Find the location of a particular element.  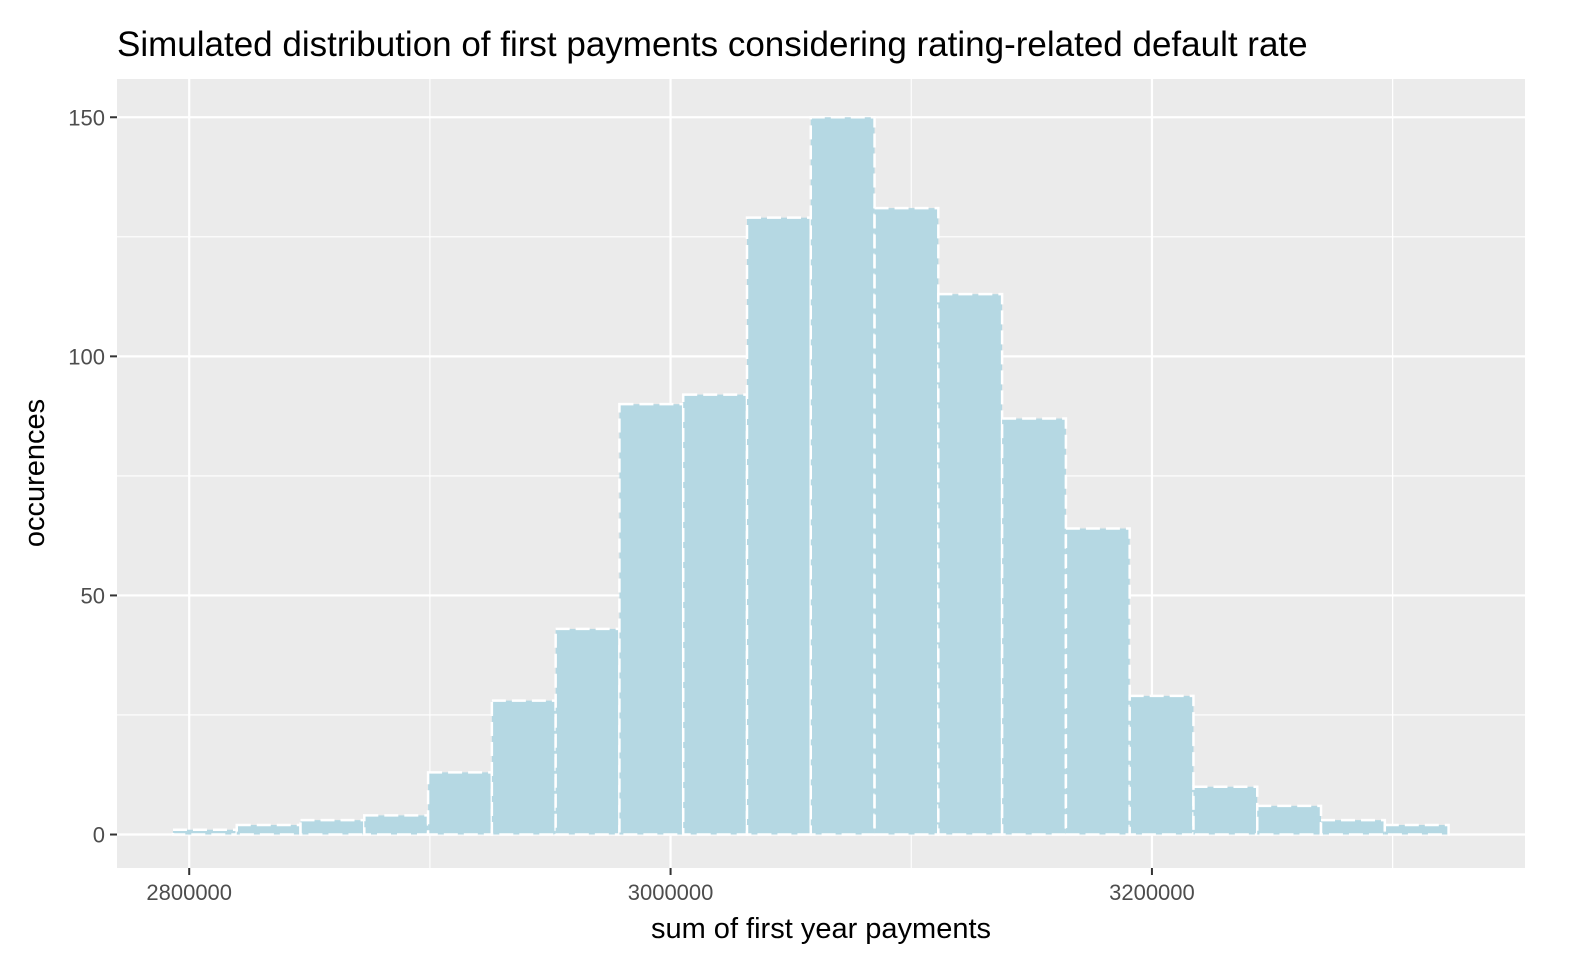

x-tick-label: 2800000 is located at coordinates (189, 892).